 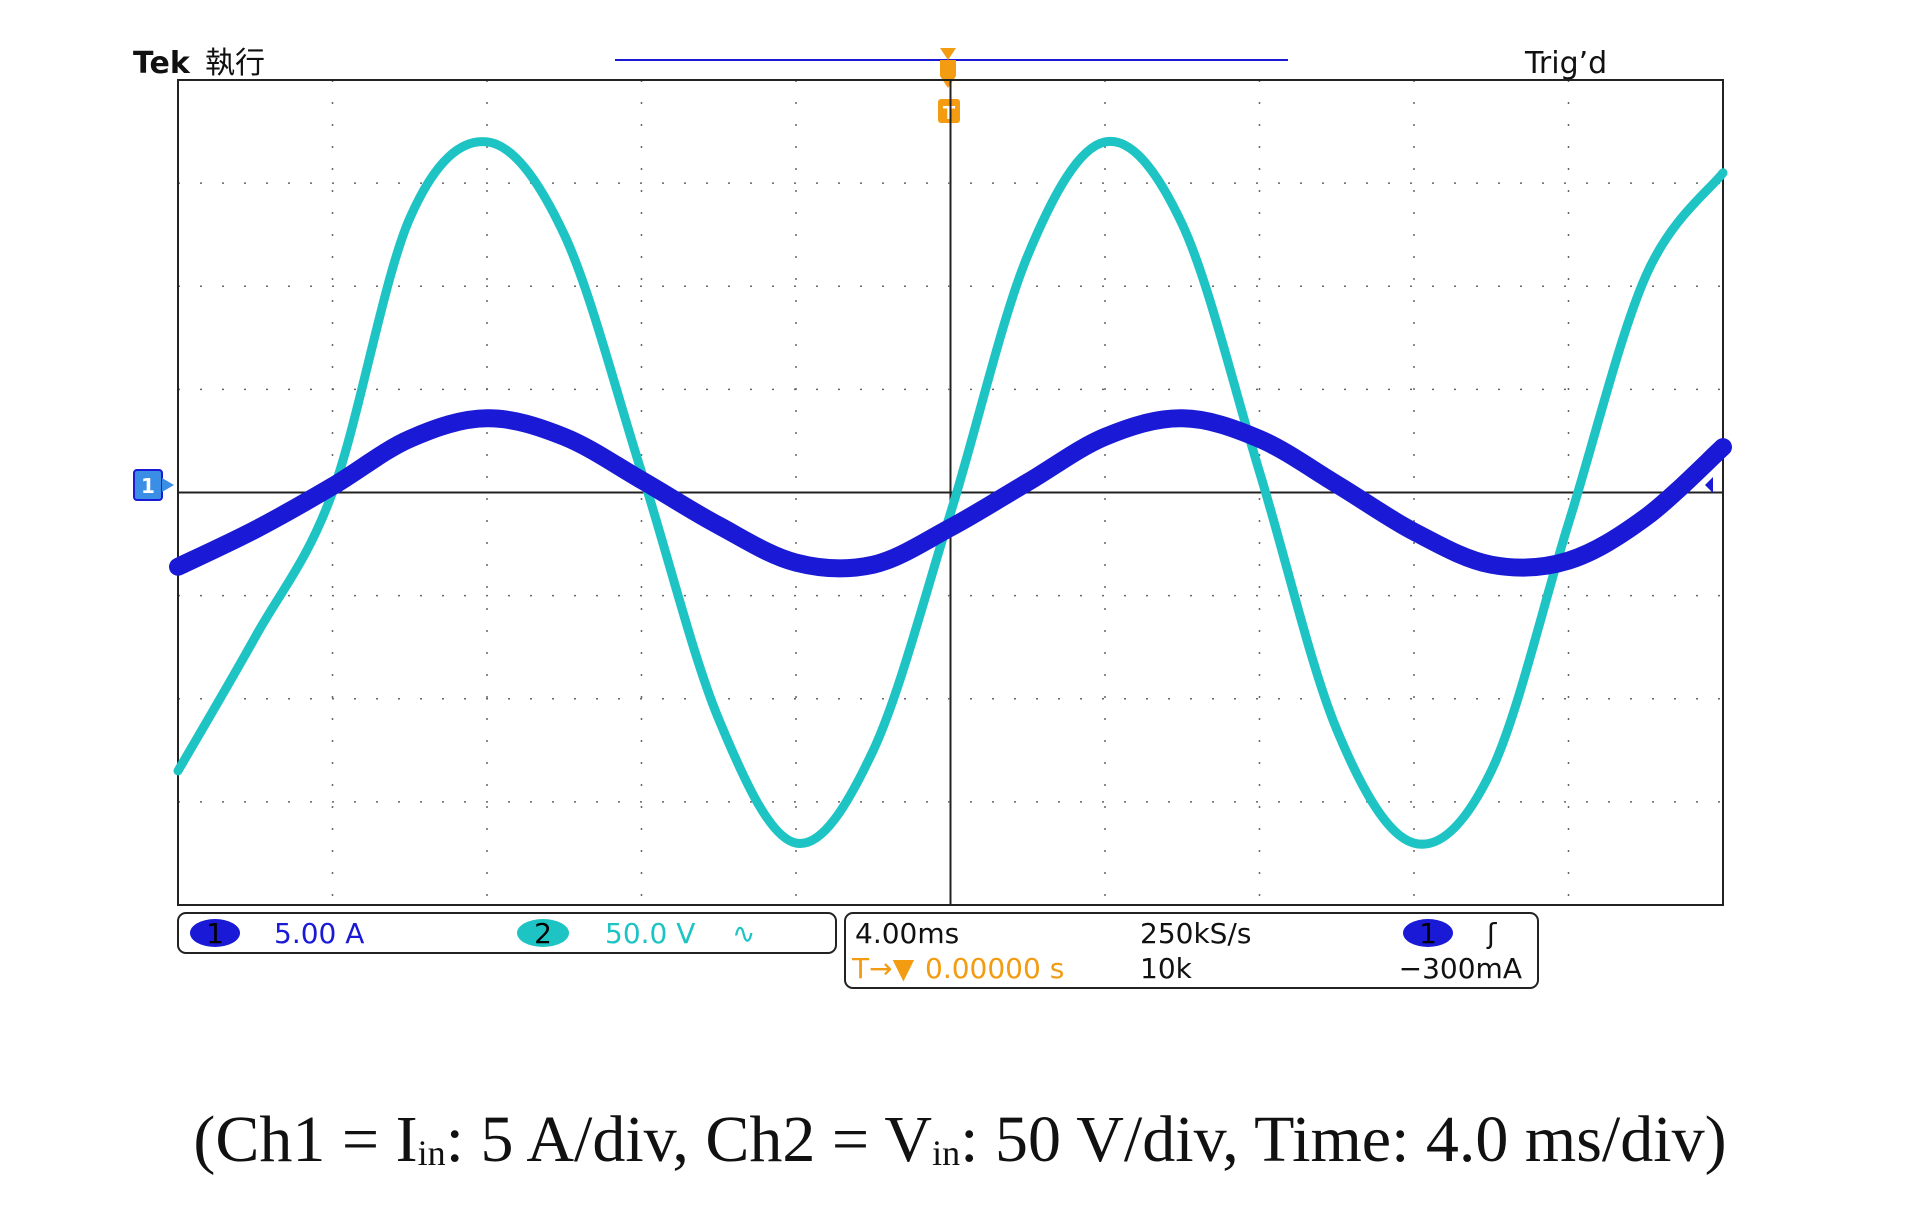 What do you see at coordinates (689, 1139) in the screenshot?
I see `caption-middle: : 5 A/div, Ch2 = V` at bounding box center [689, 1139].